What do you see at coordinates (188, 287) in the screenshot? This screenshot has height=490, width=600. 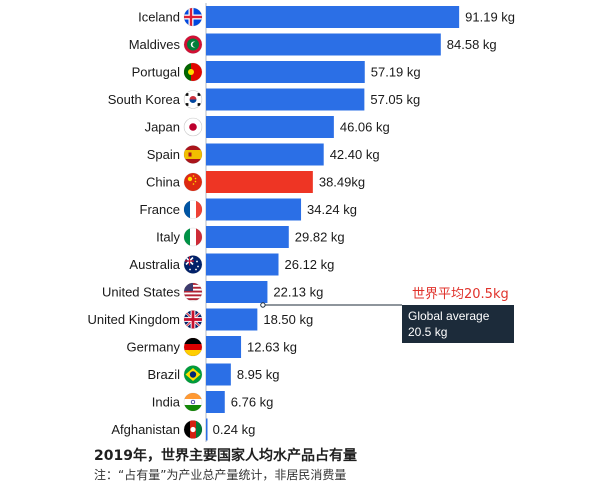 I see `flag-canton` at bounding box center [188, 287].